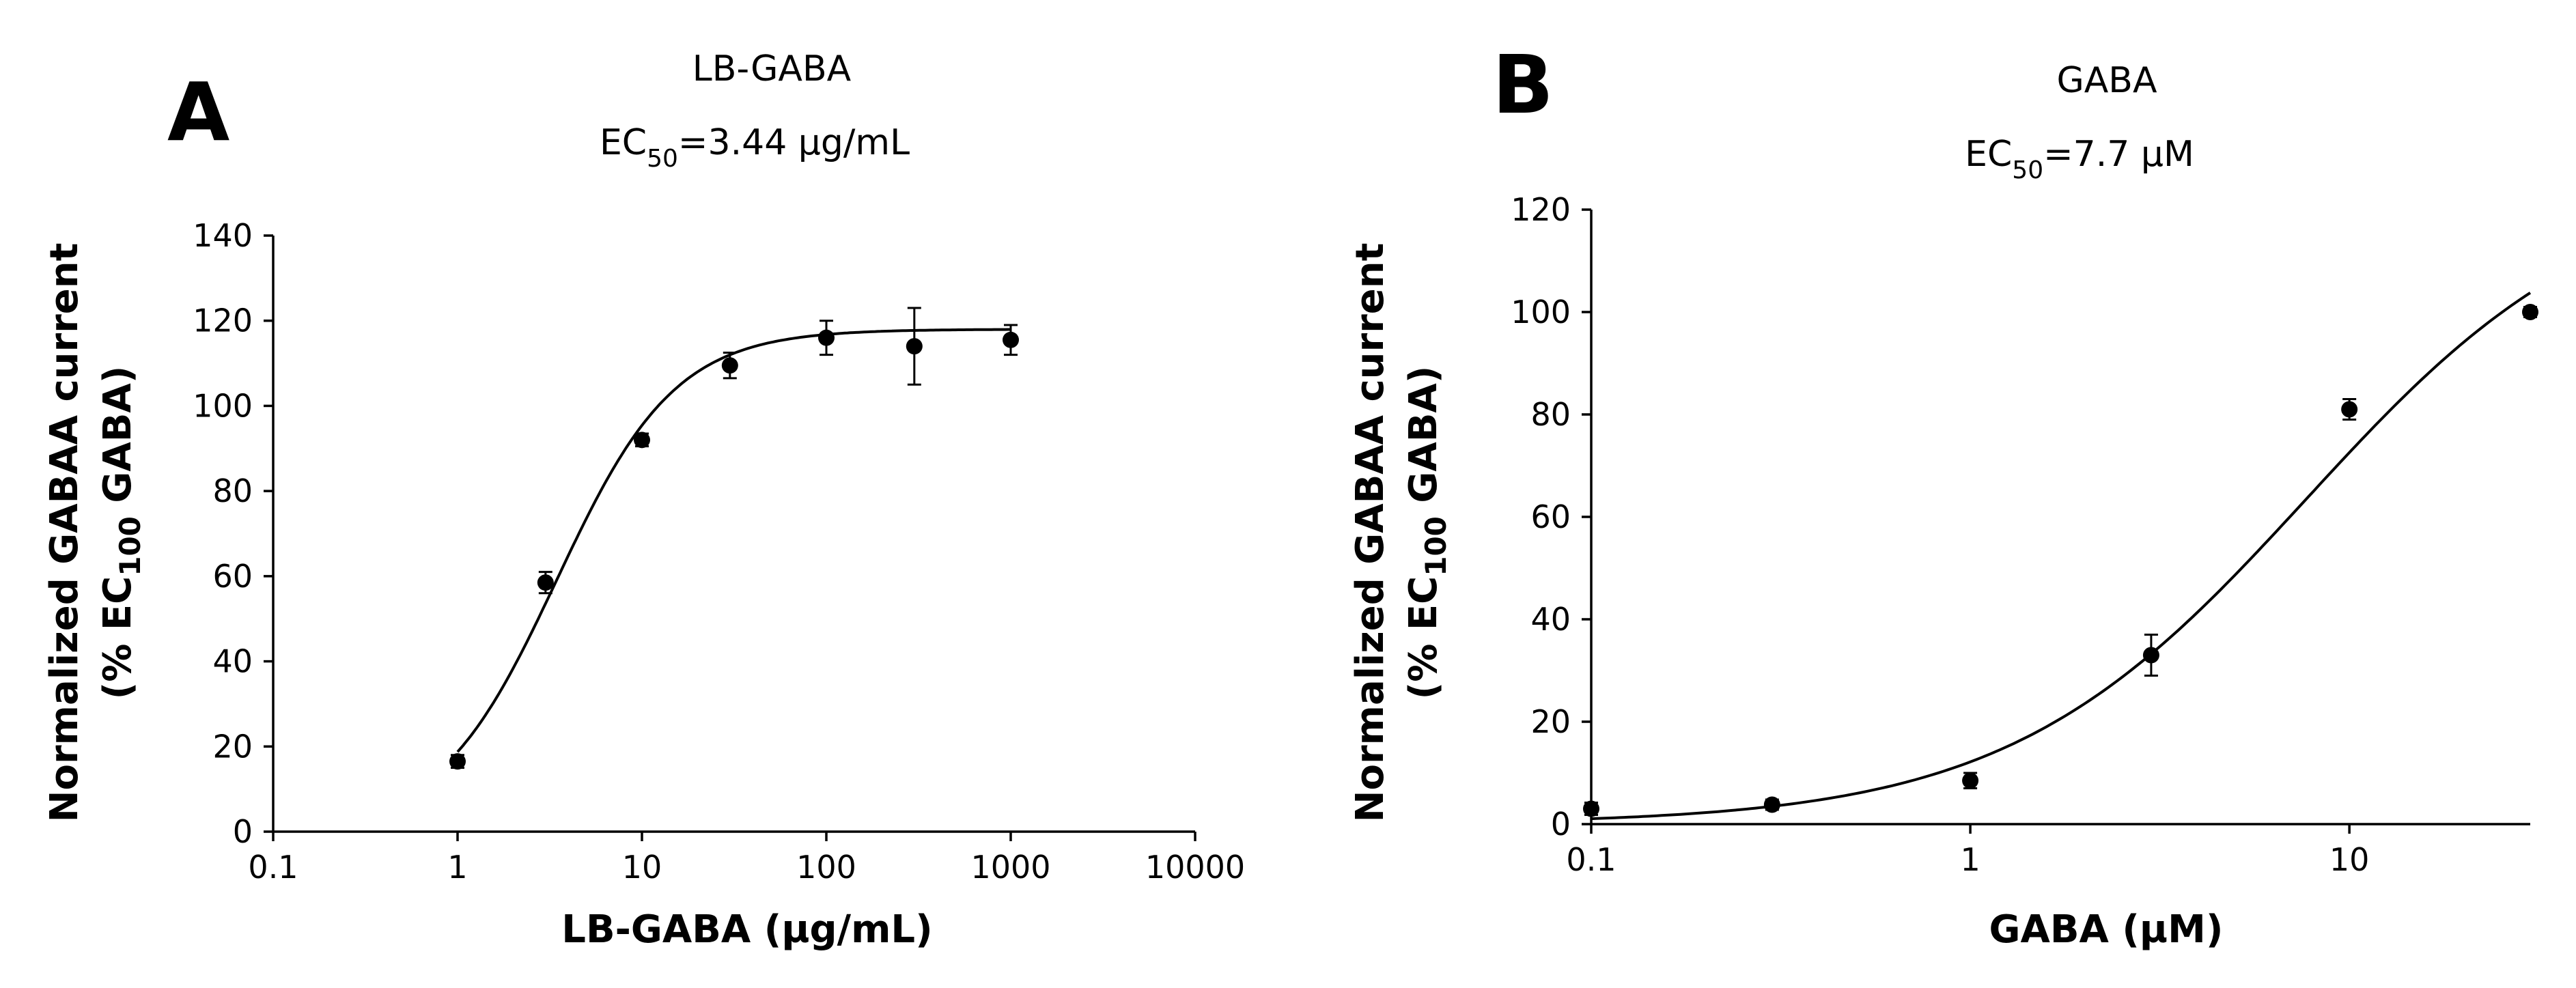 This screenshot has width=2576, height=988. I want to click on x-tick-label: 1000, so click(1010, 867).